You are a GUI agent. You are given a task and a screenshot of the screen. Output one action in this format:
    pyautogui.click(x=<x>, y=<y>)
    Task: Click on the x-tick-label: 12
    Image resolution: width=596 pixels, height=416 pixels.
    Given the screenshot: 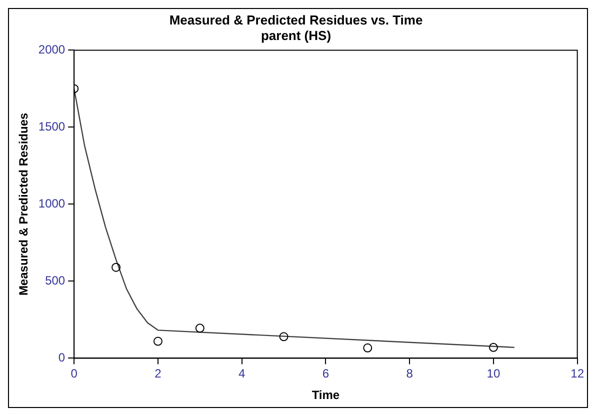 What is the action you would take?
    pyautogui.click(x=577, y=373)
    